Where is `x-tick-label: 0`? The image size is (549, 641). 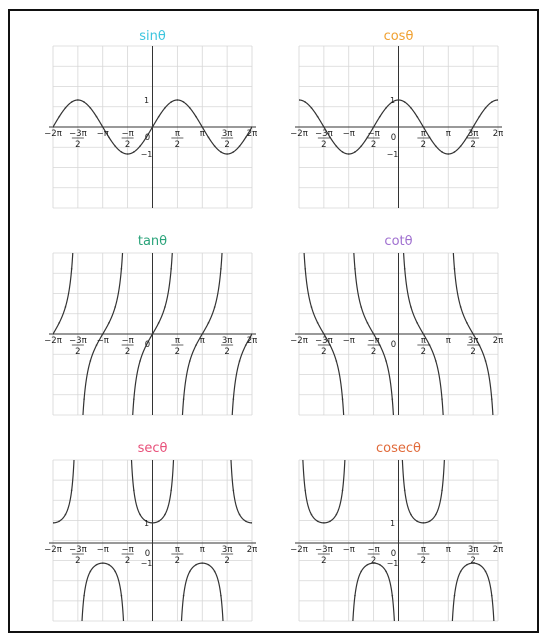
x-tick-label: 0 is located at coordinates (147, 138).